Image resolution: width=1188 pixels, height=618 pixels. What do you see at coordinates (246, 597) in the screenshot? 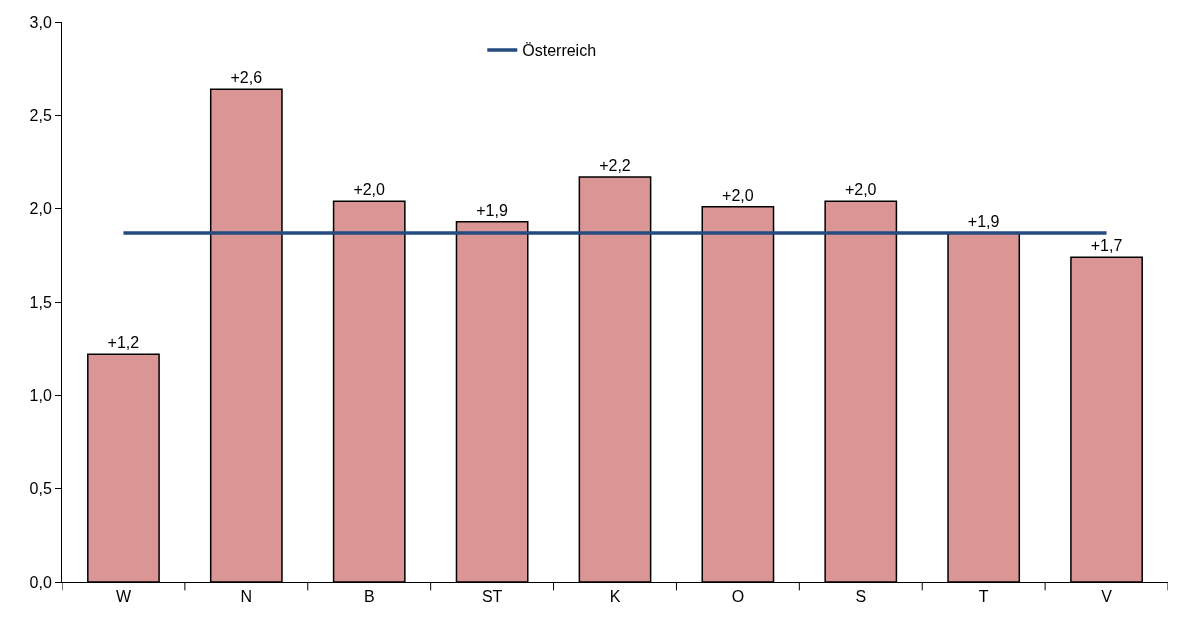
I see `x-tick-label: N` at bounding box center [246, 597].